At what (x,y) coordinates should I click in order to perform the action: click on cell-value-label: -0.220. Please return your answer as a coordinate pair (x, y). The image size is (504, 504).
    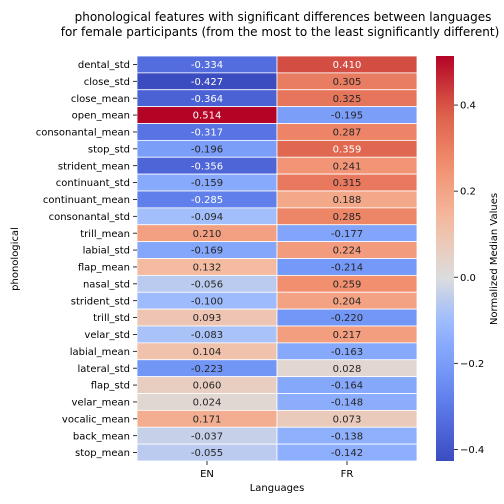
    Looking at the image, I should click on (347, 318).